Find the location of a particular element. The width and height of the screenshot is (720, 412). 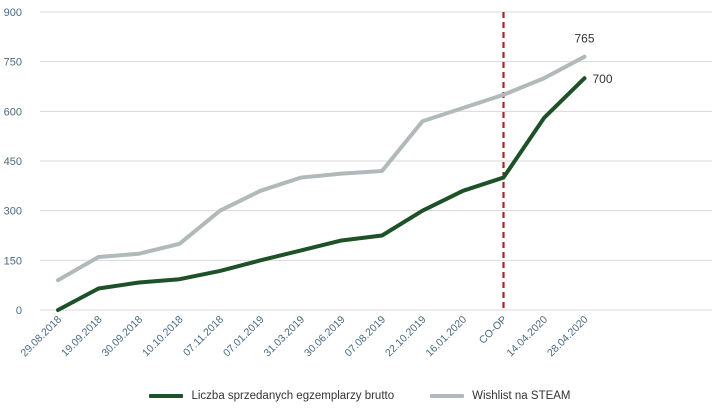

data-labels: 700 765 is located at coordinates (594, 59).